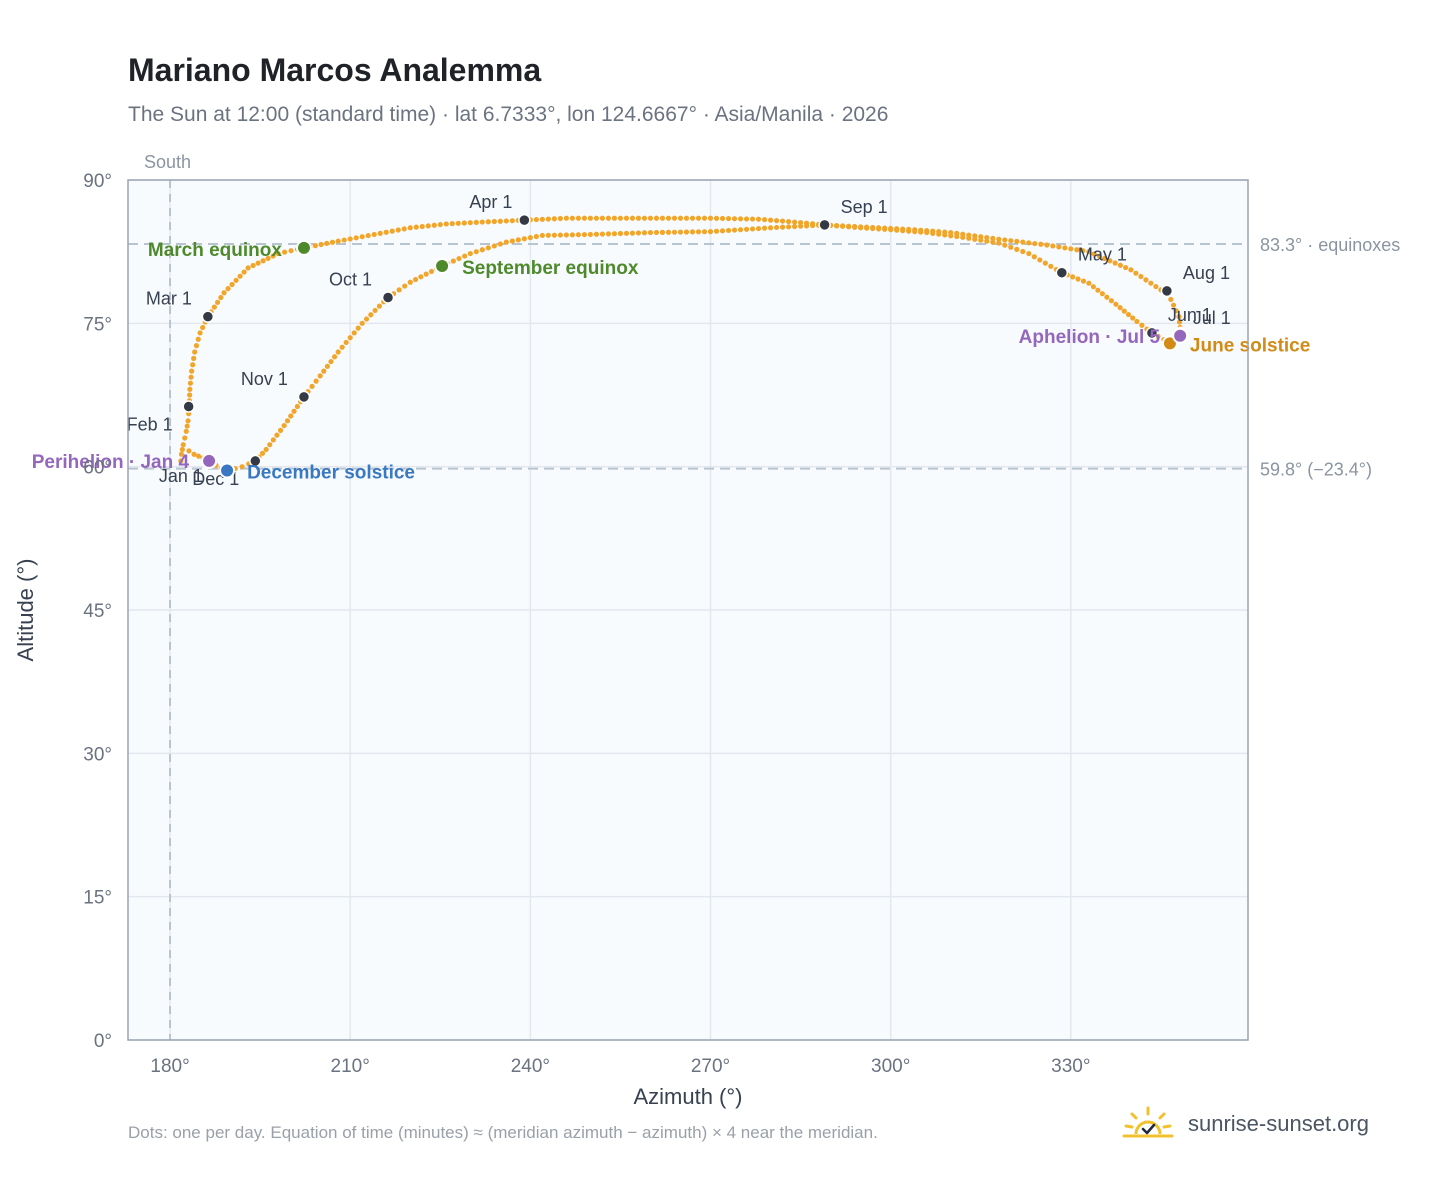 Image resolution: width=1448 pixels, height=1188 pixels. Describe the element at coordinates (150, 424) in the screenshot. I see `month-label: Feb 1` at that location.